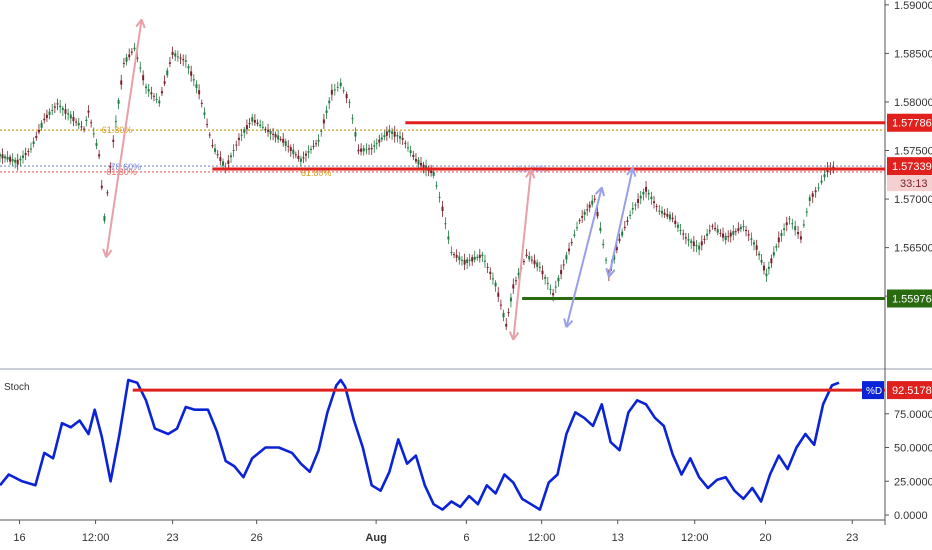  Describe the element at coordinates (913, 249) in the screenshot. I see `price-tick-label: 1.56500` at that location.